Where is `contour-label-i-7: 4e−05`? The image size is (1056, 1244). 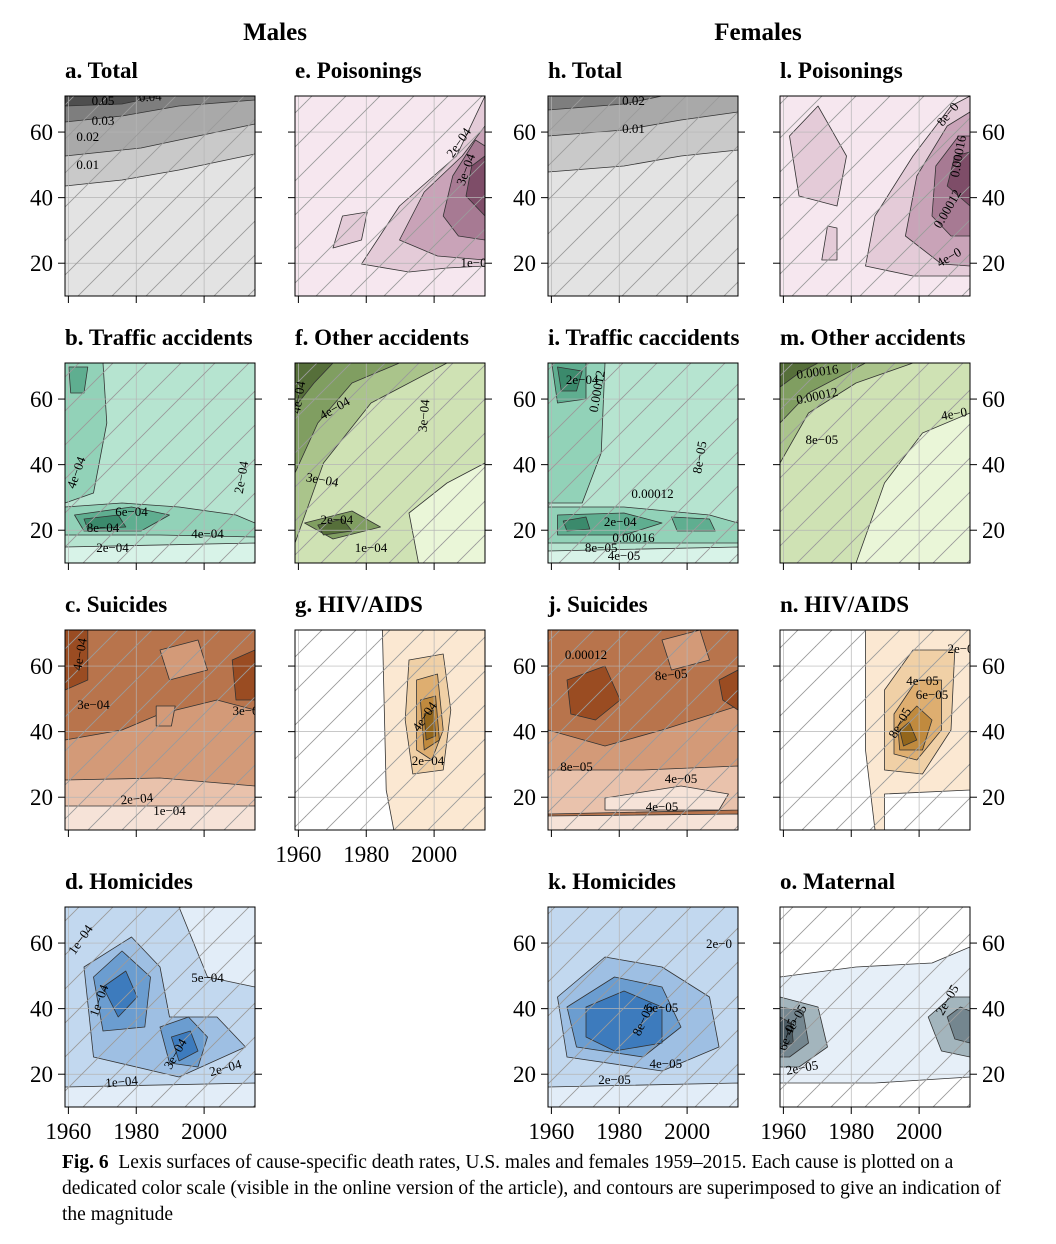 contour-label-i-7: 4e−05 is located at coordinates (624, 555).